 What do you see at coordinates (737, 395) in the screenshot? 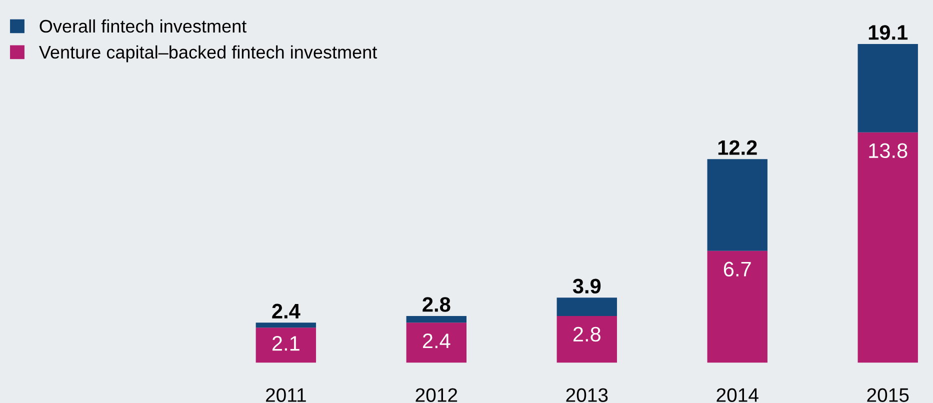
I see `x-tick-label: 2014` at bounding box center [737, 395].